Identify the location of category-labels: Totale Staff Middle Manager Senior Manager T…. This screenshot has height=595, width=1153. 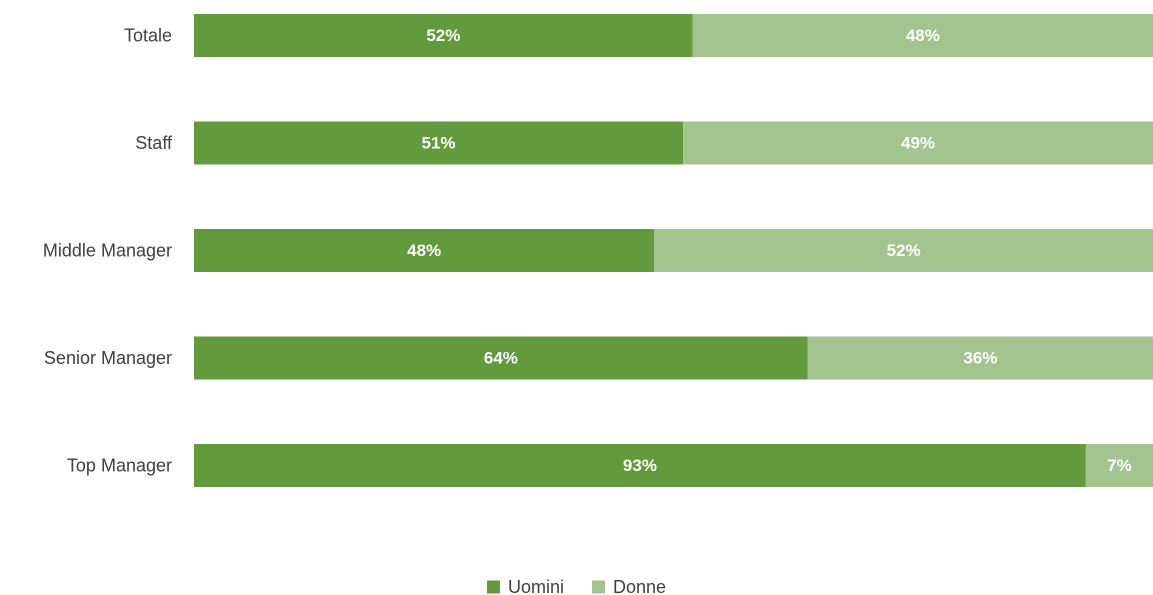
(108, 251).